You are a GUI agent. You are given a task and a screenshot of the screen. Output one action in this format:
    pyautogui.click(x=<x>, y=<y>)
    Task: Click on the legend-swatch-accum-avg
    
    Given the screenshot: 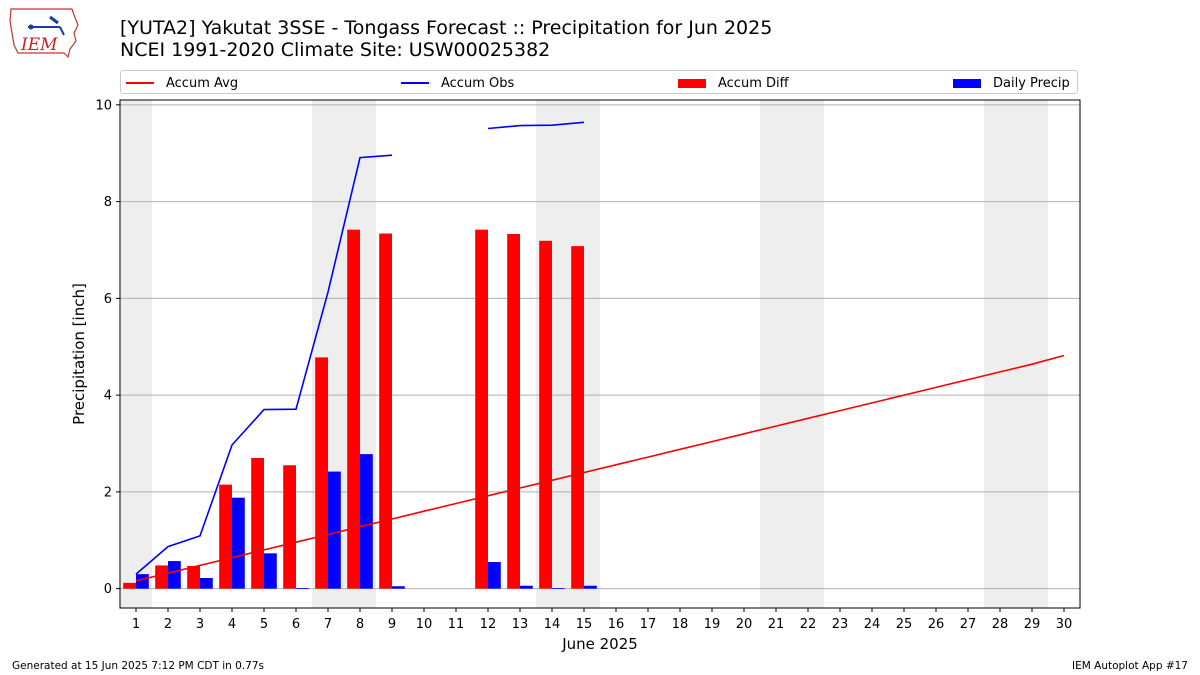 What is the action you would take?
    pyautogui.click(x=140, y=83)
    